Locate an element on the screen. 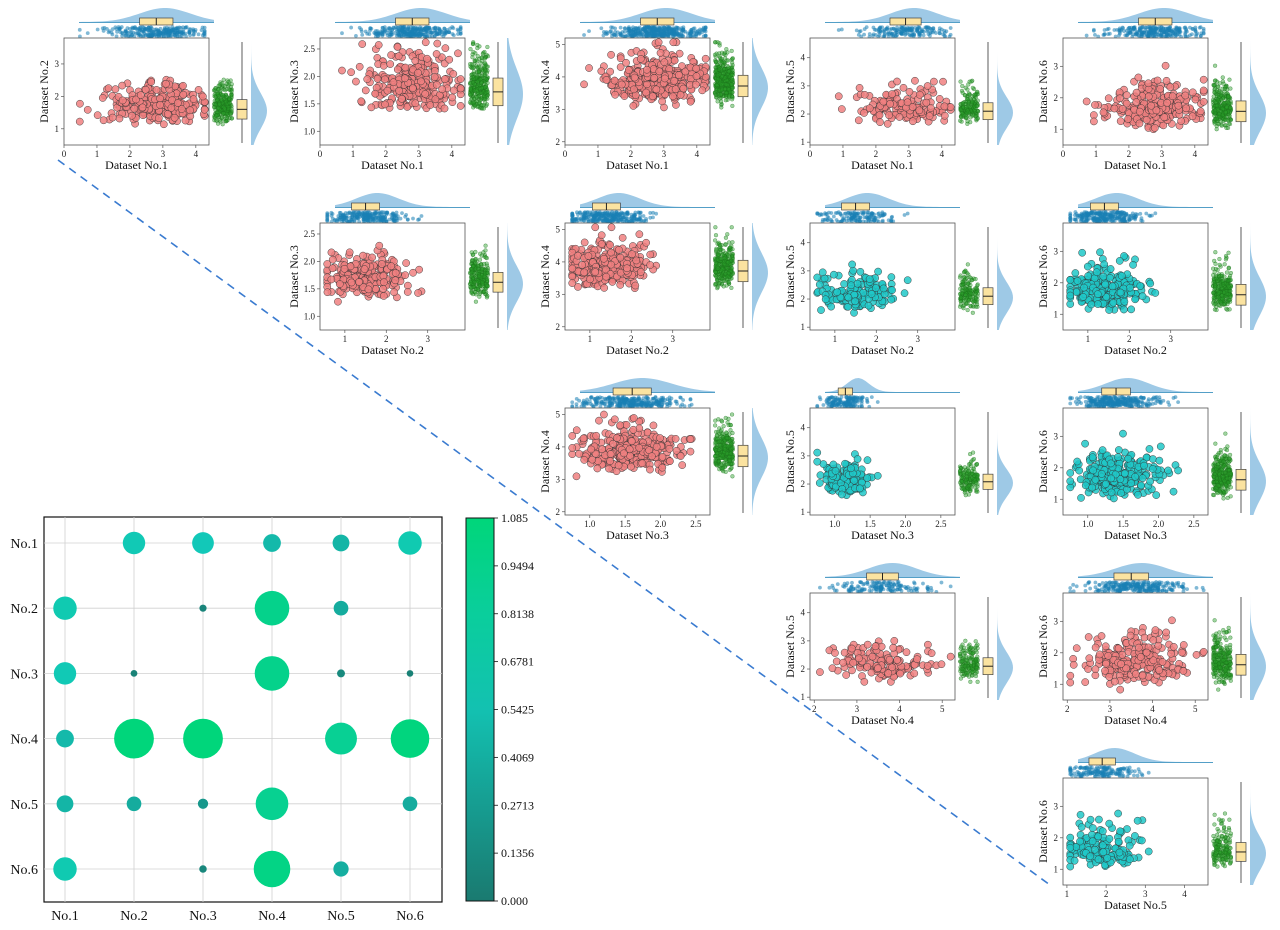  y-tick-label: 1.0 is located at coordinates (310, 316).